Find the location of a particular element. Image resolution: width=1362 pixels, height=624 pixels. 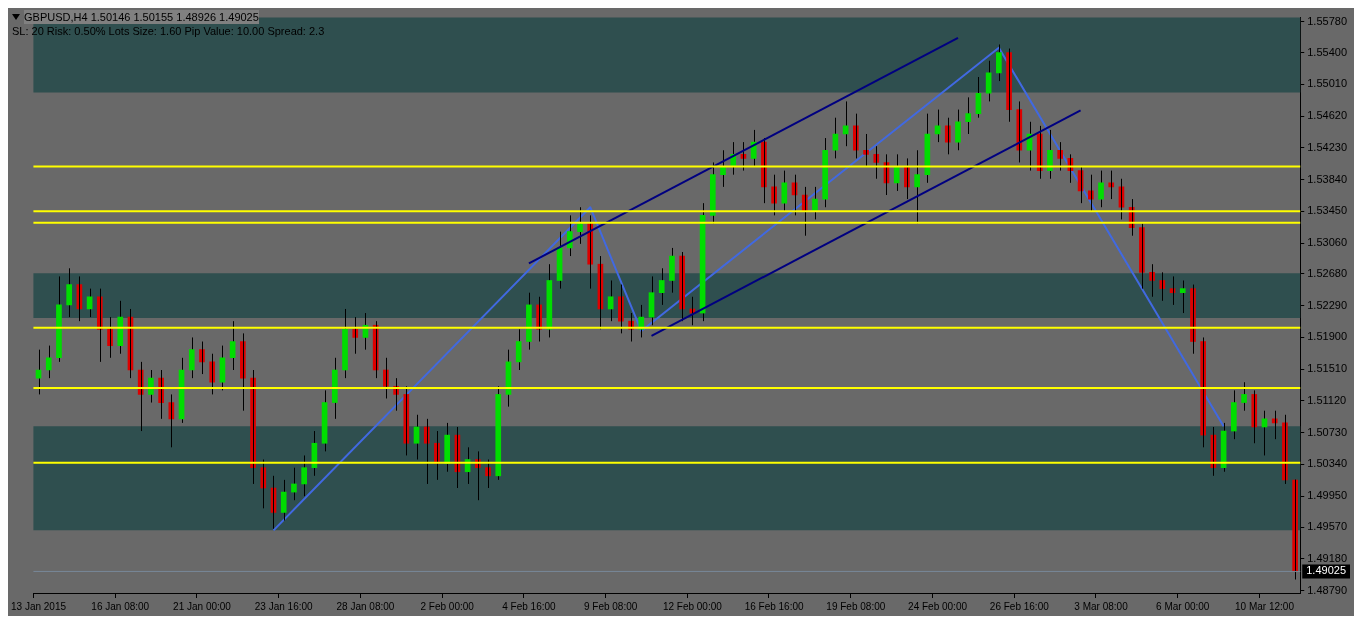

annotation: SL: 20 Risk: 0.50% Lots Size: 1.60 Pip Value: 10.00 Spread: 2.3 is located at coordinates (168, 31).